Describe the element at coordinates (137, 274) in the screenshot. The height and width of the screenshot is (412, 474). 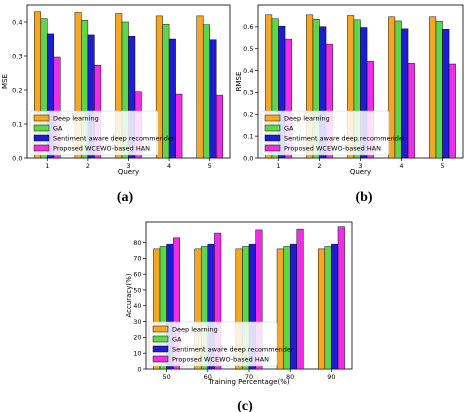
I see `y-tick-label: 60` at that location.